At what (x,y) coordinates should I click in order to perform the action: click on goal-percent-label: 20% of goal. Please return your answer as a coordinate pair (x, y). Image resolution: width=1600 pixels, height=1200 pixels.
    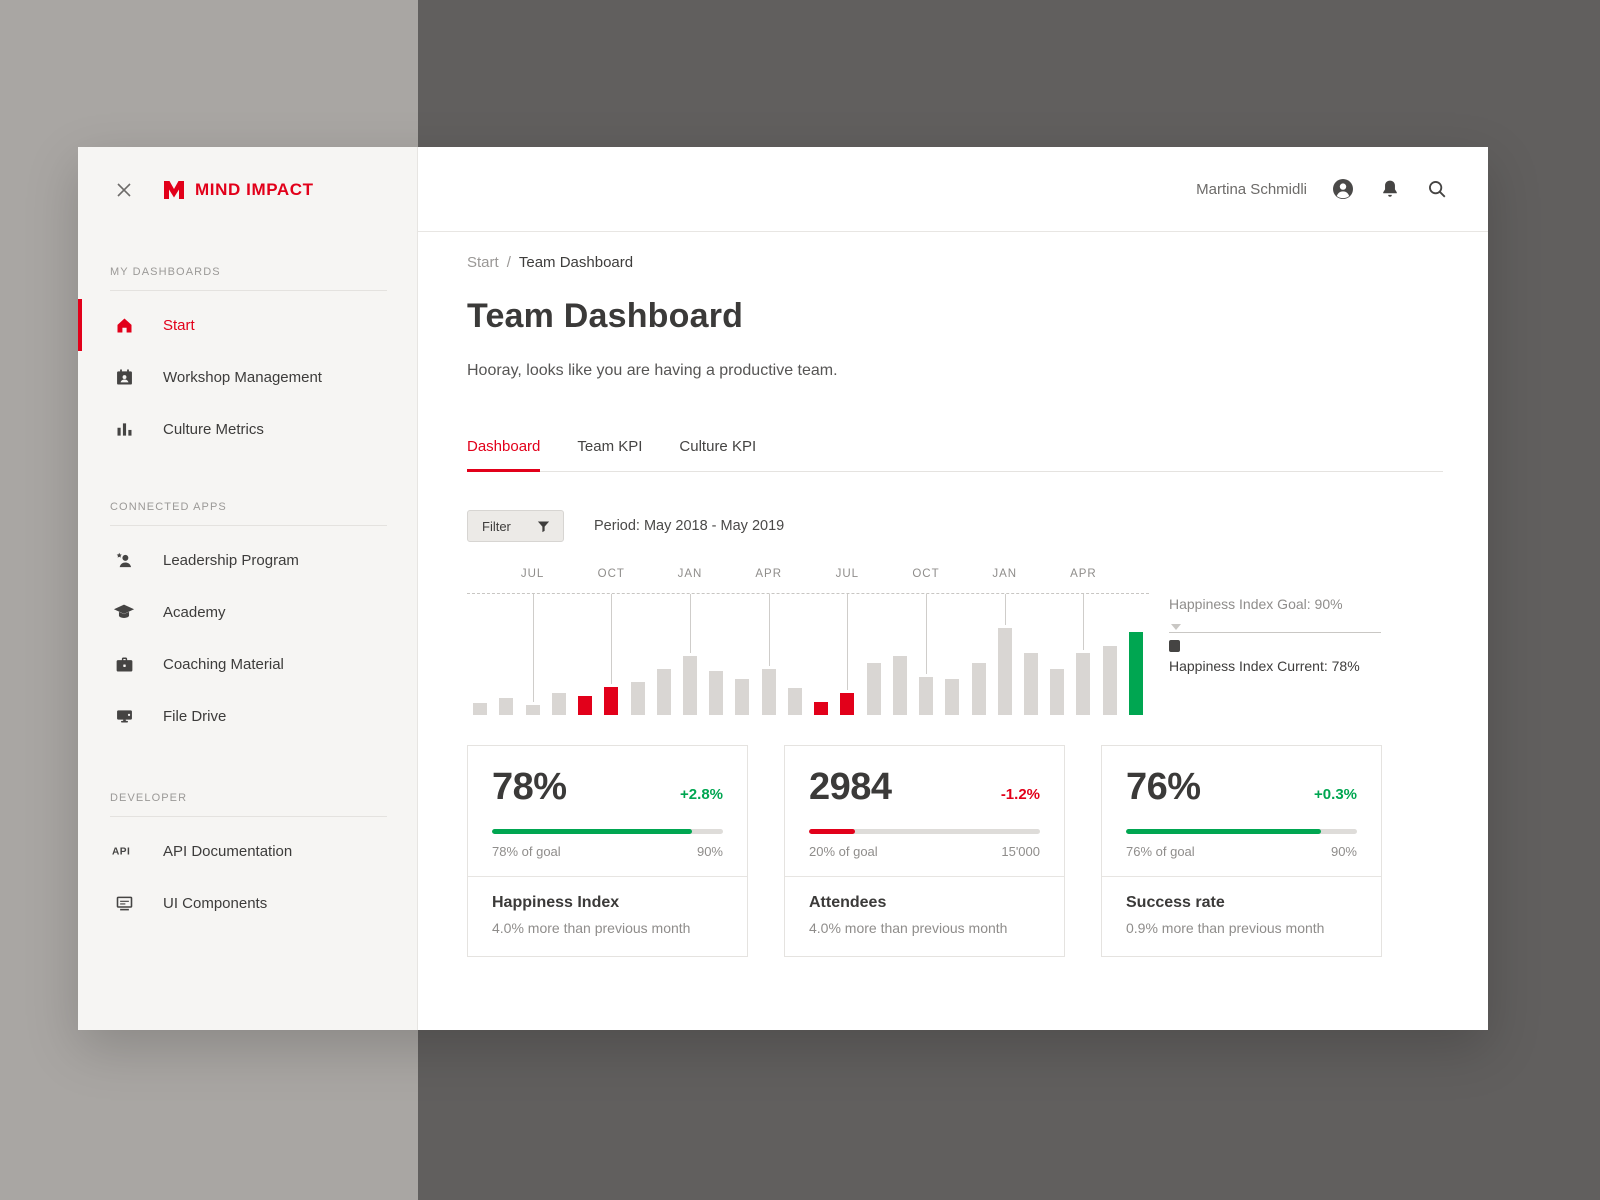
    Looking at the image, I should click on (843, 851).